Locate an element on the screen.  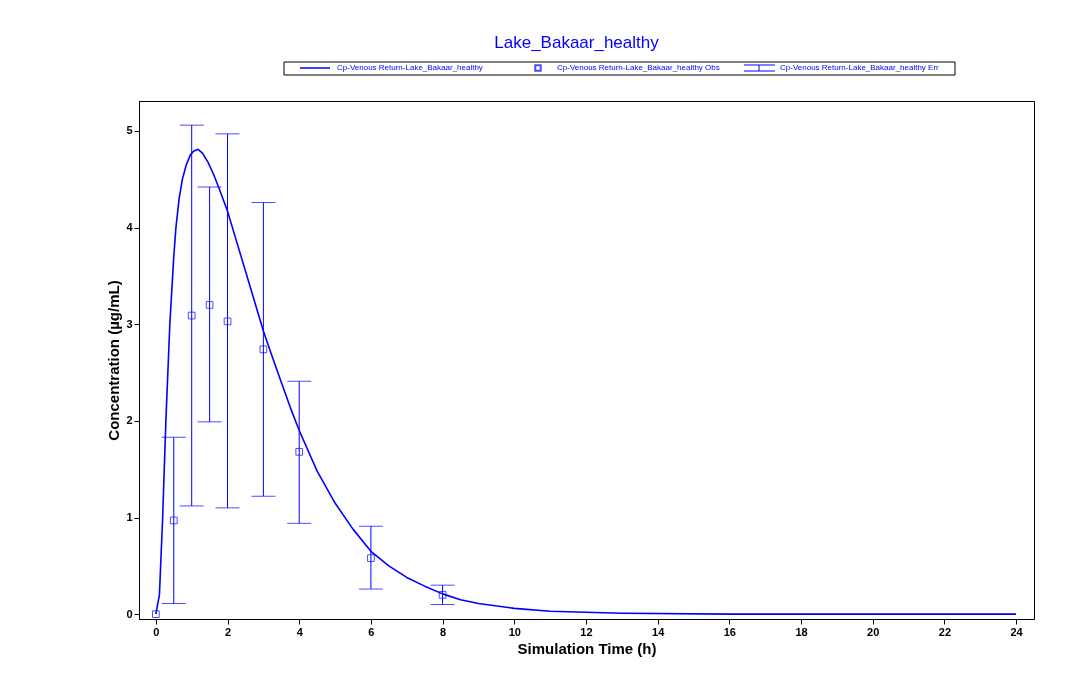
x-tick-label: 6 is located at coordinates (371, 631).